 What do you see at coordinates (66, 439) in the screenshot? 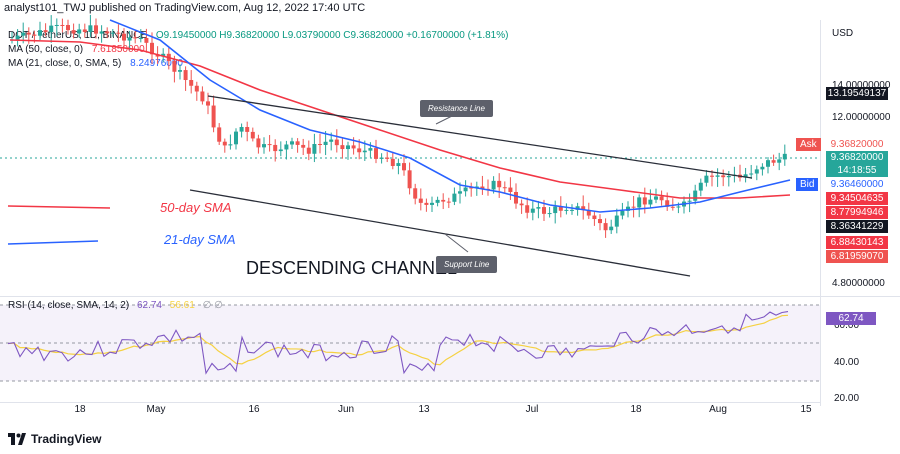
I see `tradingview-brand: TradingView` at bounding box center [66, 439].